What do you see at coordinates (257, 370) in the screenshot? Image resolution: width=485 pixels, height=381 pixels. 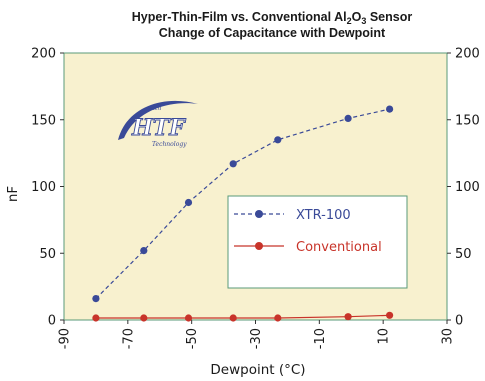 I see `x-axis-label: Dewpoint (°C)` at bounding box center [257, 370].